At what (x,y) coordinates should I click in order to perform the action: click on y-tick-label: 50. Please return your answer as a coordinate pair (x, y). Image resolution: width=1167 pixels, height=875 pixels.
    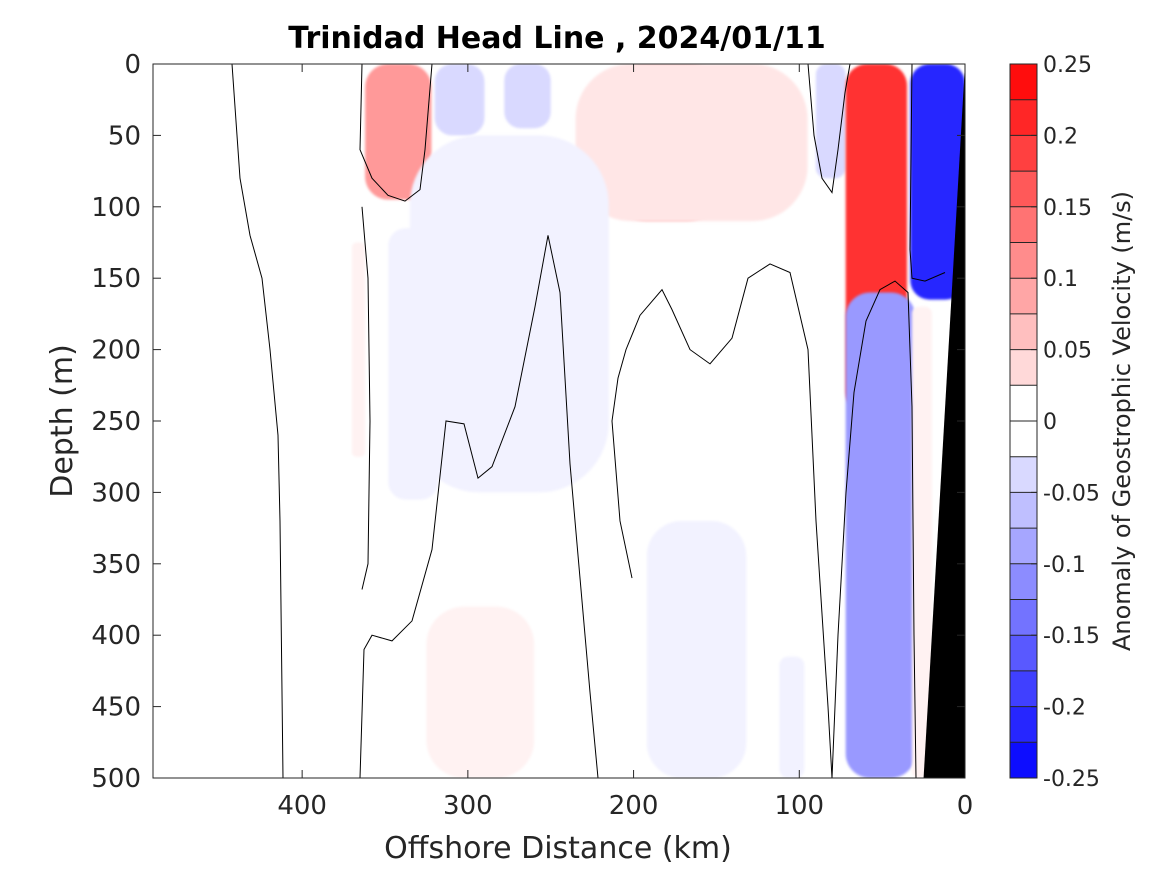
    Looking at the image, I should click on (124, 136).